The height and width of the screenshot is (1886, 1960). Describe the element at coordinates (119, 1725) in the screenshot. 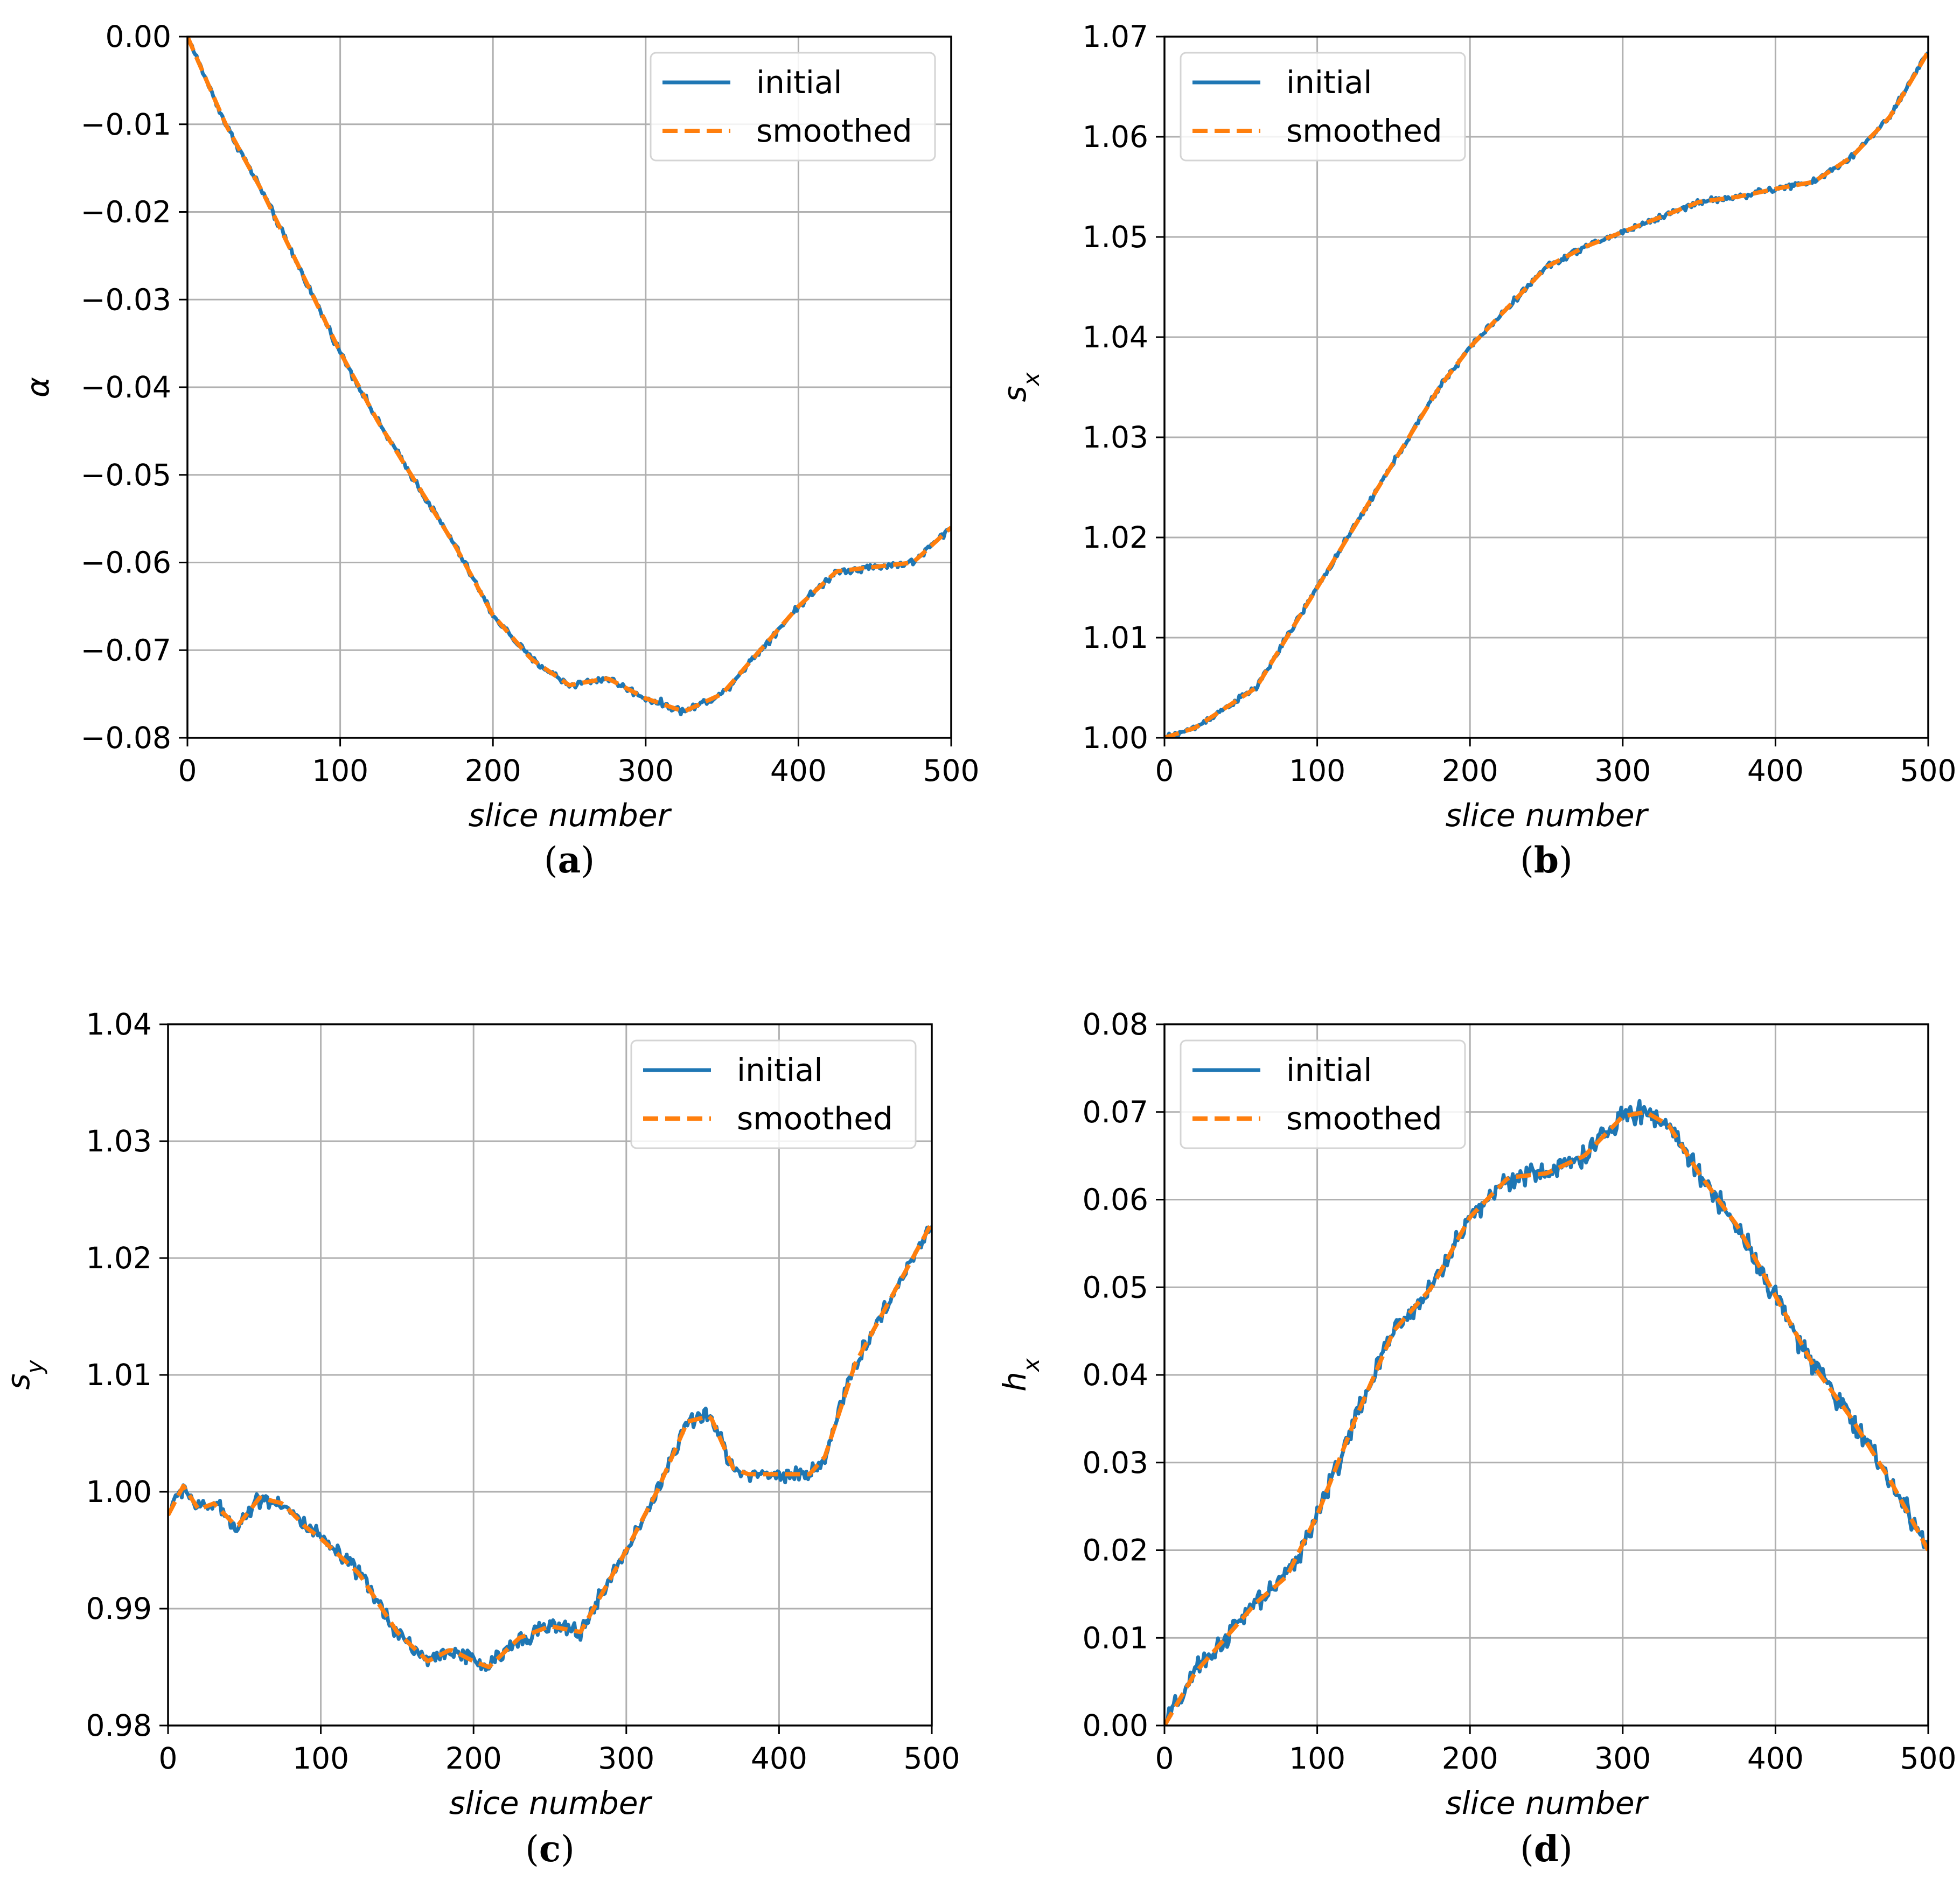

I see `y-tick-label: 0.98` at that location.